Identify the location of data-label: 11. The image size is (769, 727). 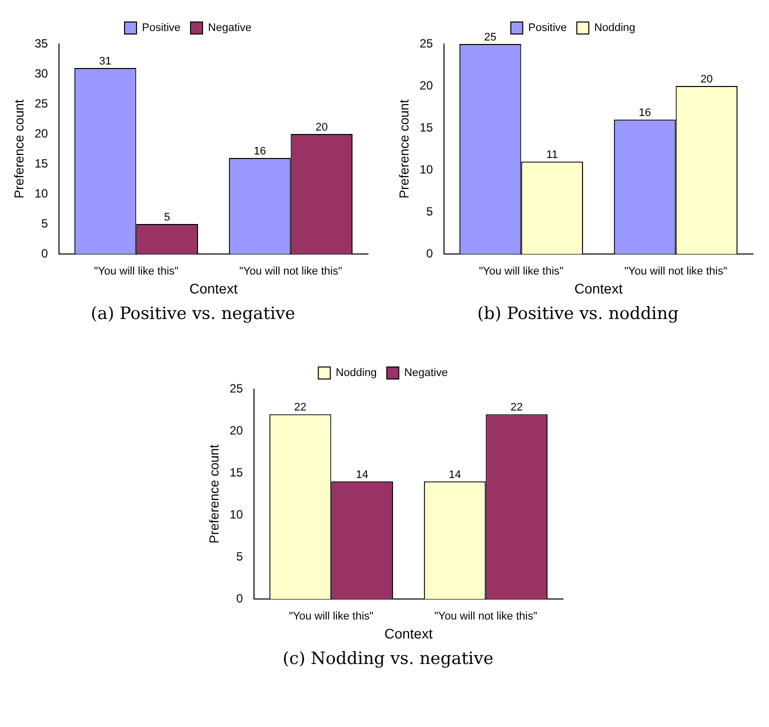
(552, 155).